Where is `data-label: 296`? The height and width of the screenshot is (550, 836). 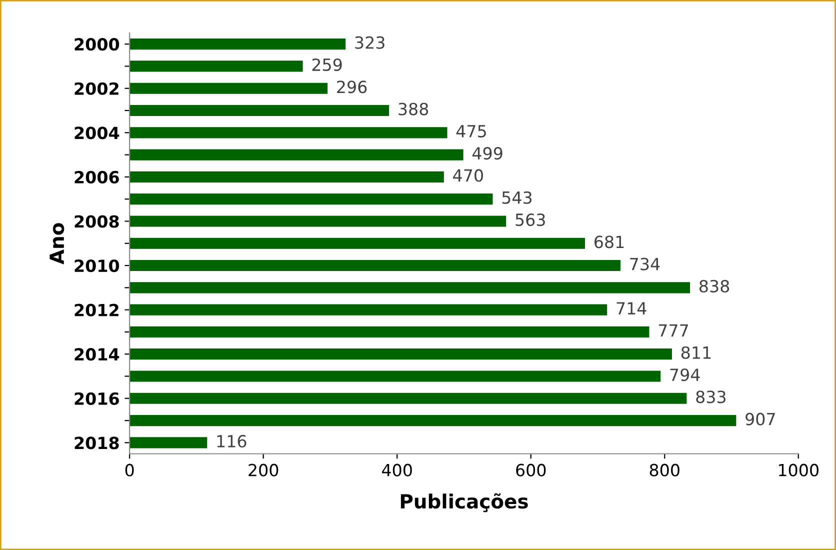
data-label: 296 is located at coordinates (352, 87).